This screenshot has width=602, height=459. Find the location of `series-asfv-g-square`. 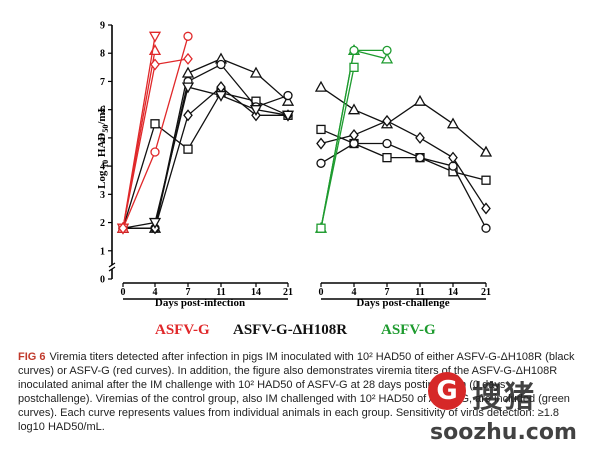

series-asfv-g-square is located at coordinates (337, 147).